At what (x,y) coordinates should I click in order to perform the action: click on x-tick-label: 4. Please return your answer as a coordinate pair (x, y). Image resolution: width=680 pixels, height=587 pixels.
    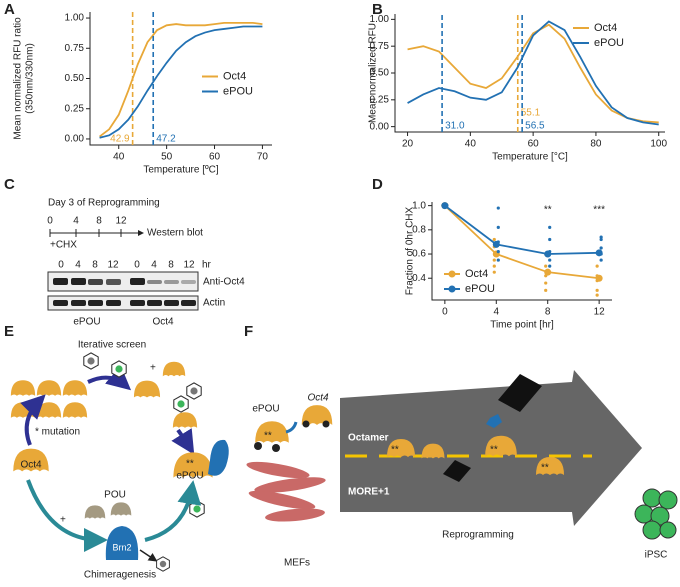
    Looking at the image, I should click on (497, 312).